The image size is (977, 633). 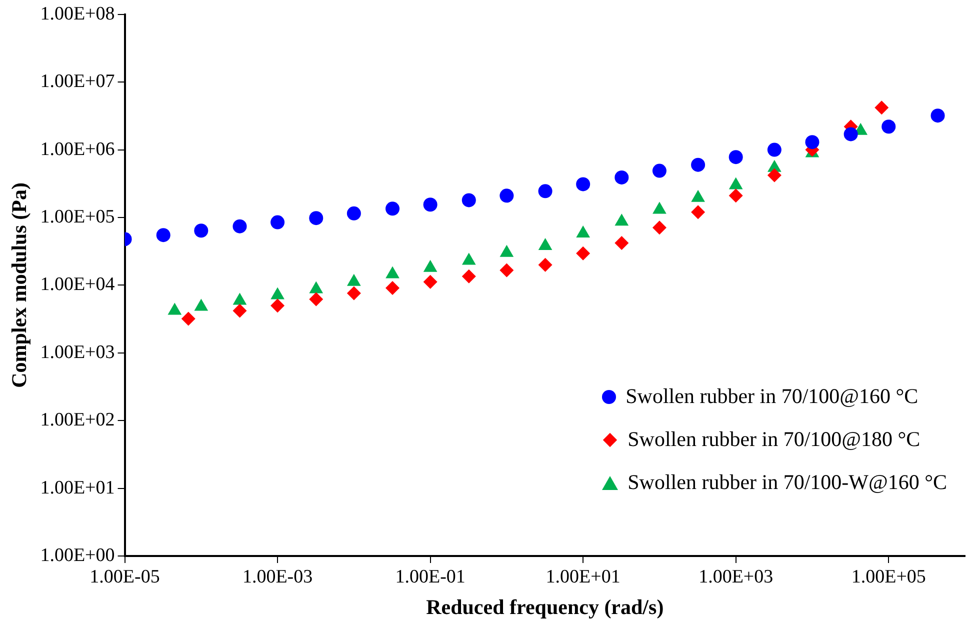 I want to click on y-tick-label: 1.00E+03, so click(x=77, y=352).